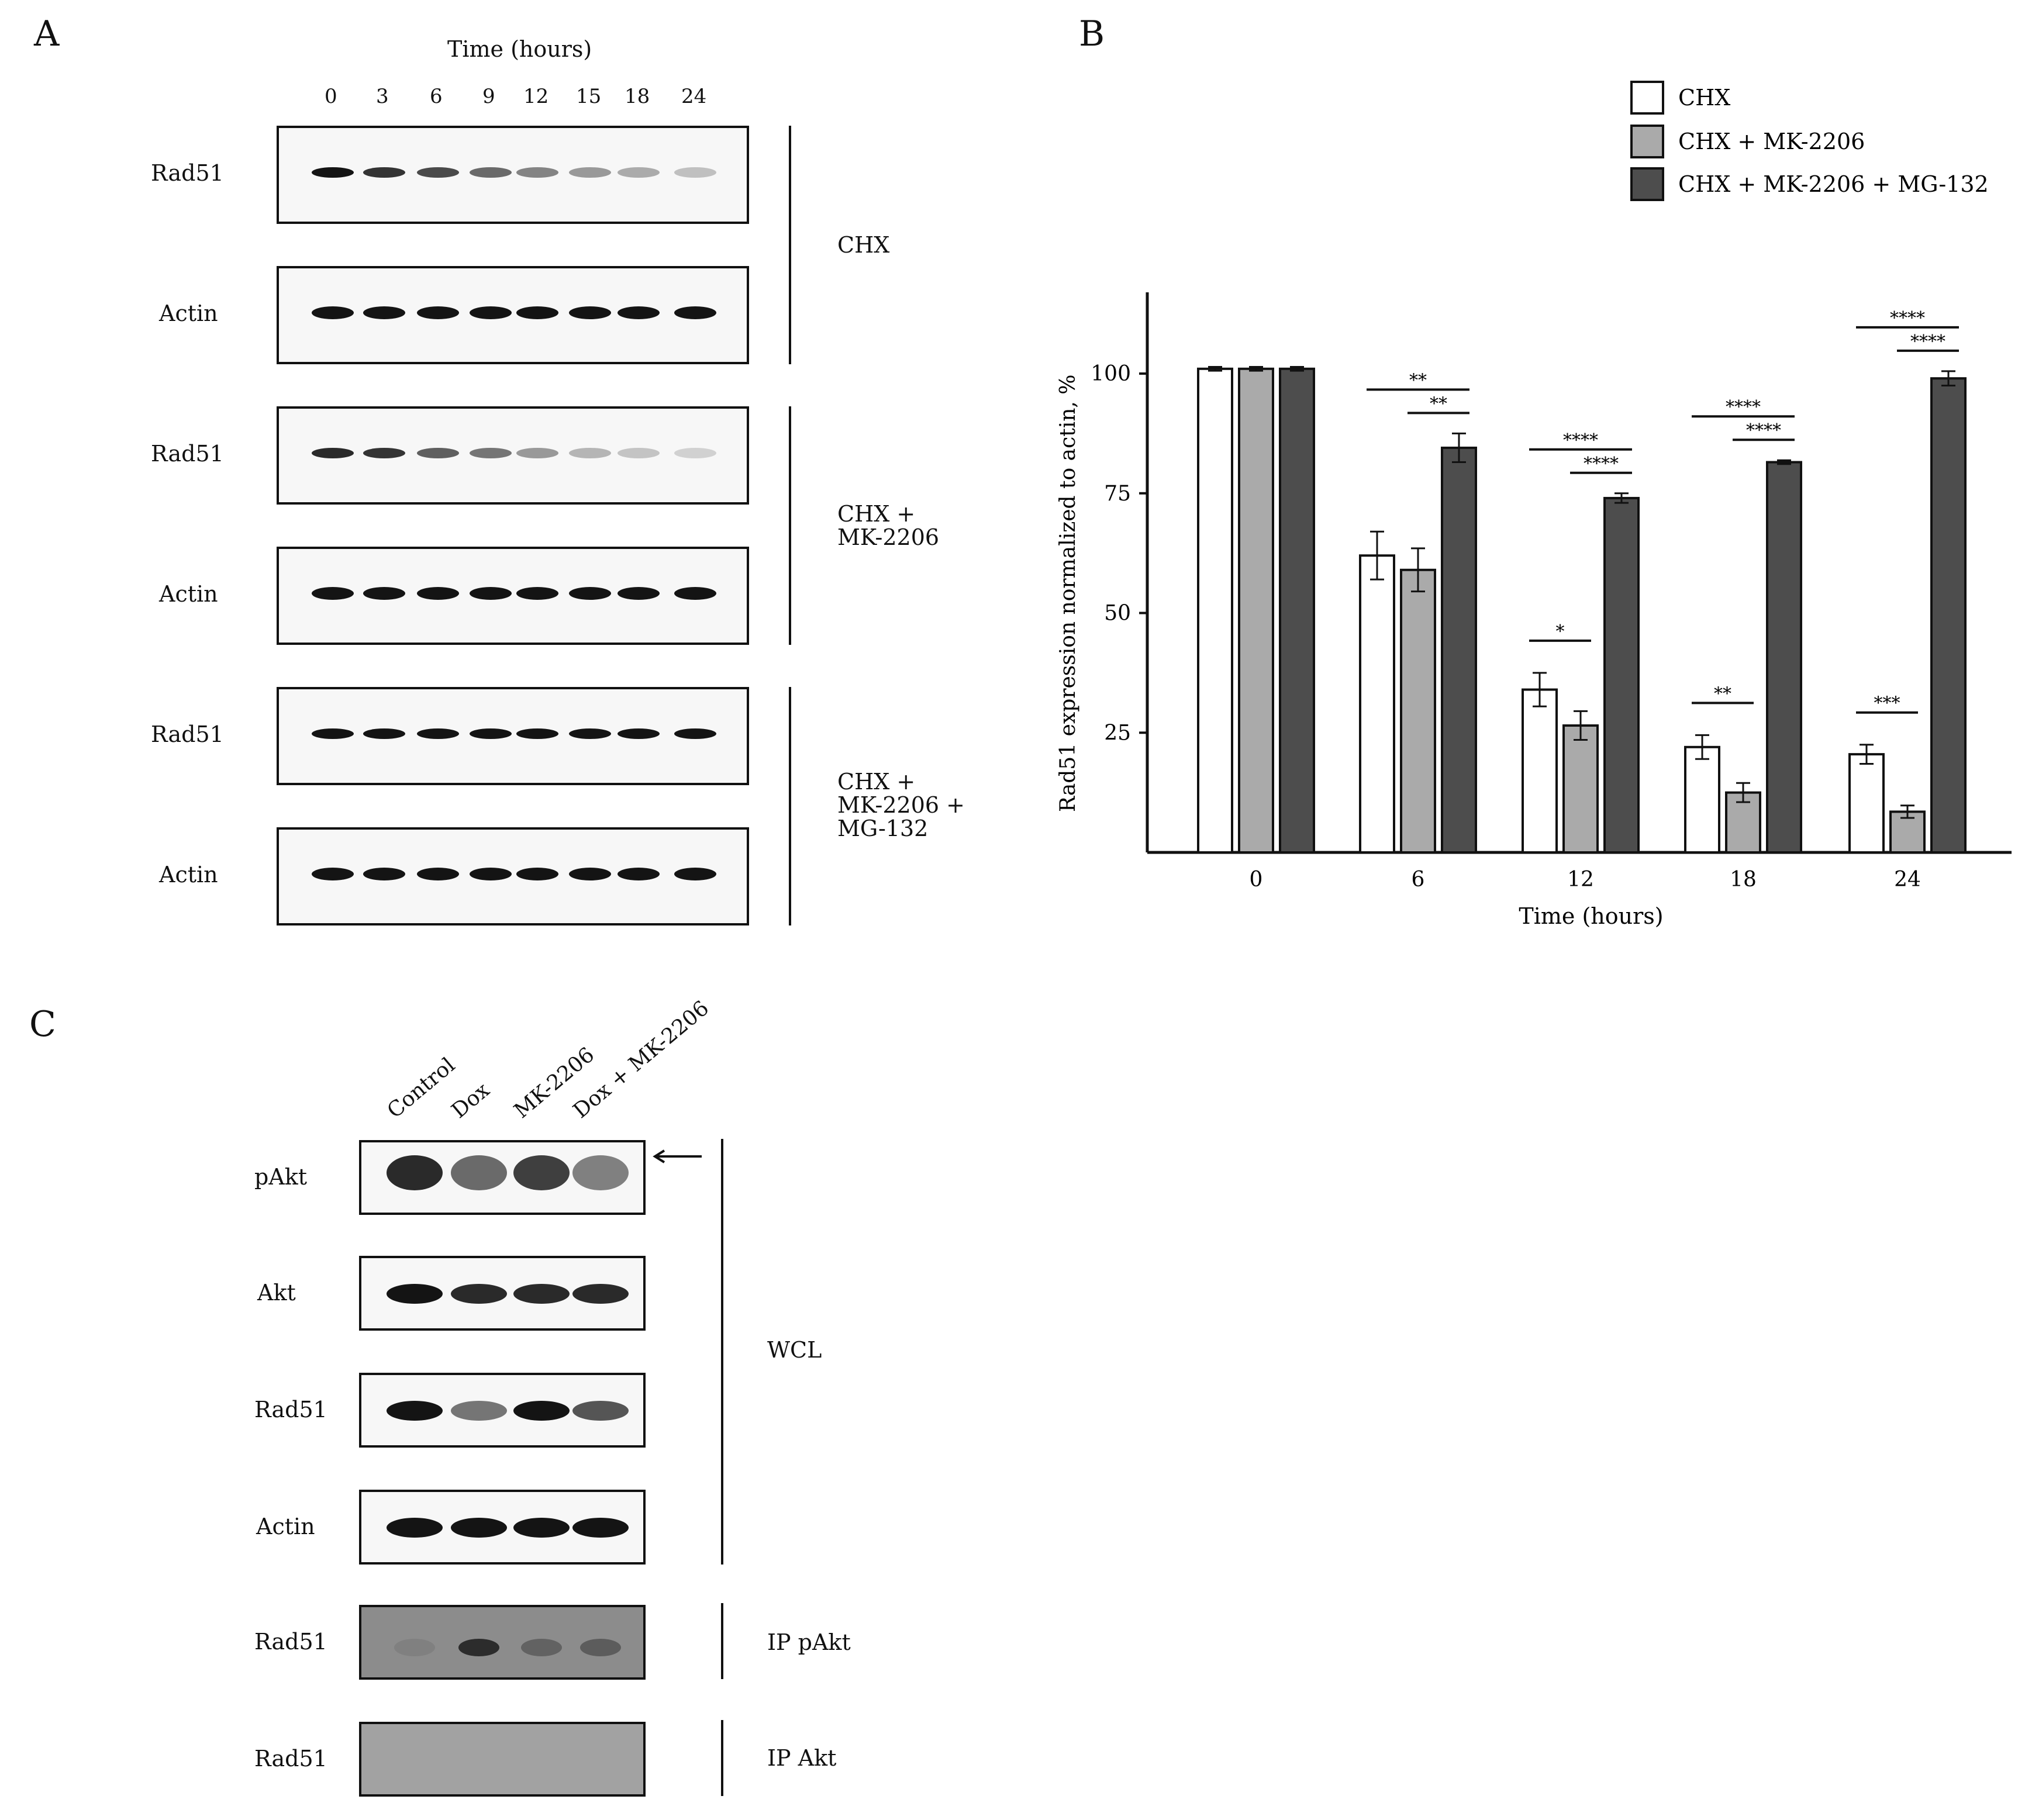  I want to click on treatment-label: MG-132, so click(883, 828).